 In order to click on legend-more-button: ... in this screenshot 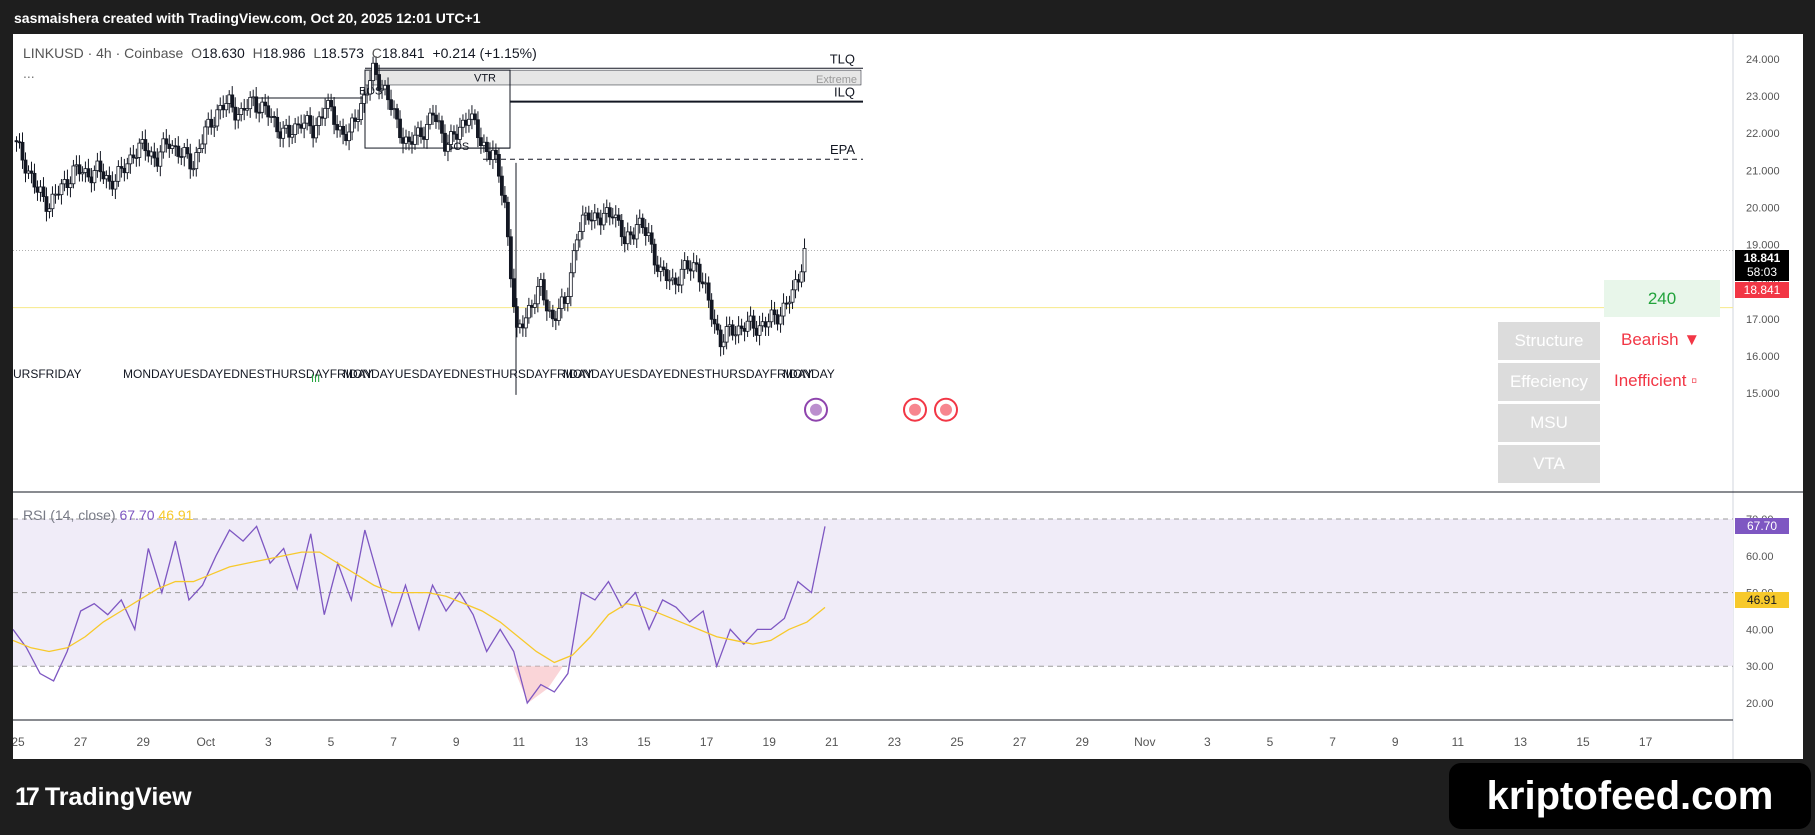, I will do `click(29, 73)`.